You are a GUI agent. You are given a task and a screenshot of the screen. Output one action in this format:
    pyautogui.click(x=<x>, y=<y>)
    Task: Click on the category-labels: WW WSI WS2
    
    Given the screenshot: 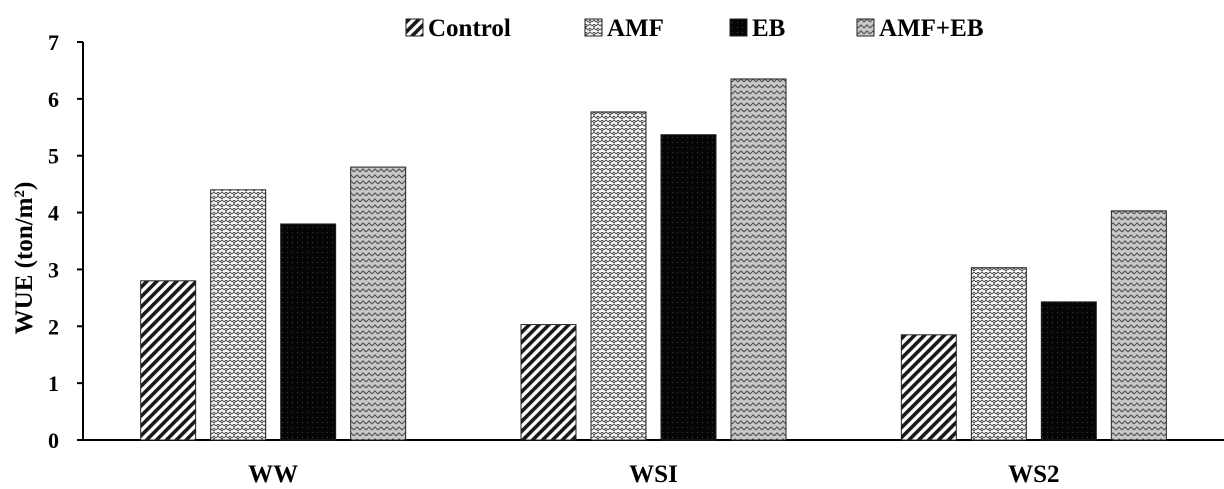 What is the action you would take?
    pyautogui.click(x=653, y=474)
    